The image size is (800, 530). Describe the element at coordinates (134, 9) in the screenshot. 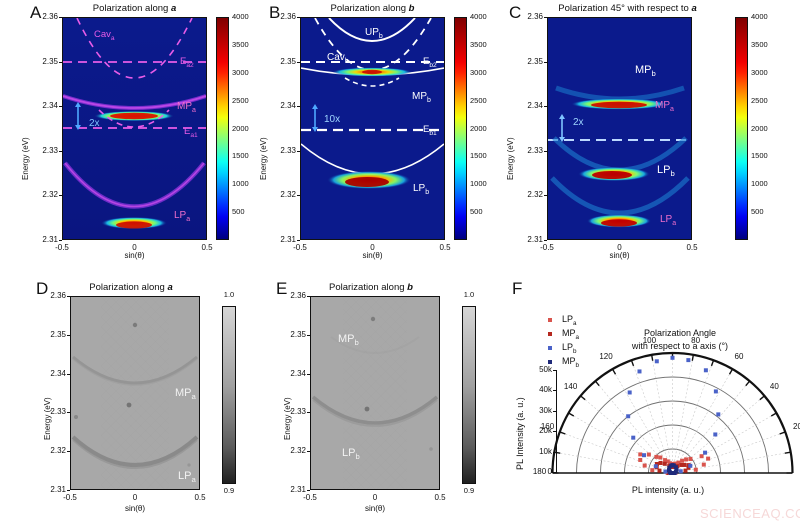

I see `panel-title-a: Polarization along a` at that location.